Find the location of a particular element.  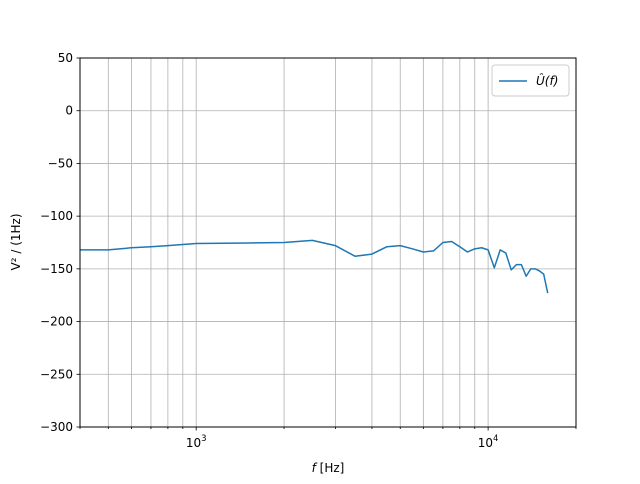

y-tick-label: −200 is located at coordinates (56, 322).